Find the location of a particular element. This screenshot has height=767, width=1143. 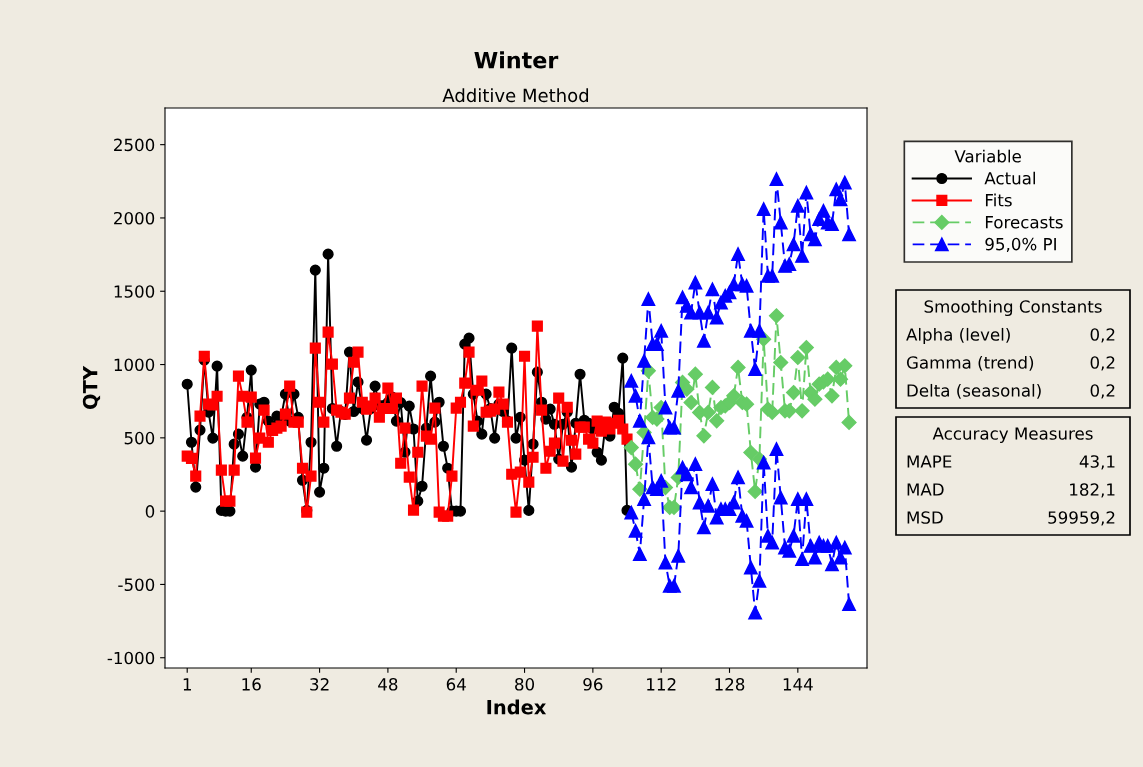

x-tick-label: 32 is located at coordinates (319, 684).